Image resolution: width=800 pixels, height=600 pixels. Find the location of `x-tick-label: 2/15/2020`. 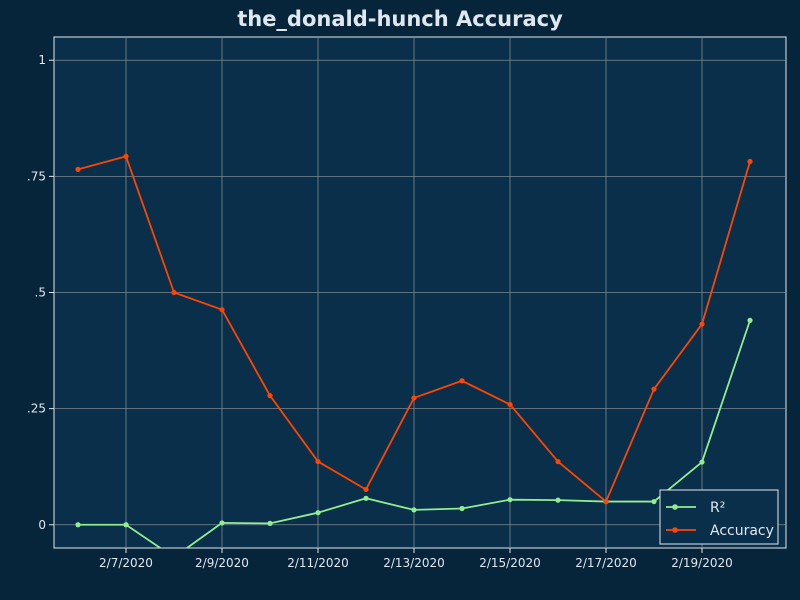

x-tick-label: 2/15/2020 is located at coordinates (510, 563).